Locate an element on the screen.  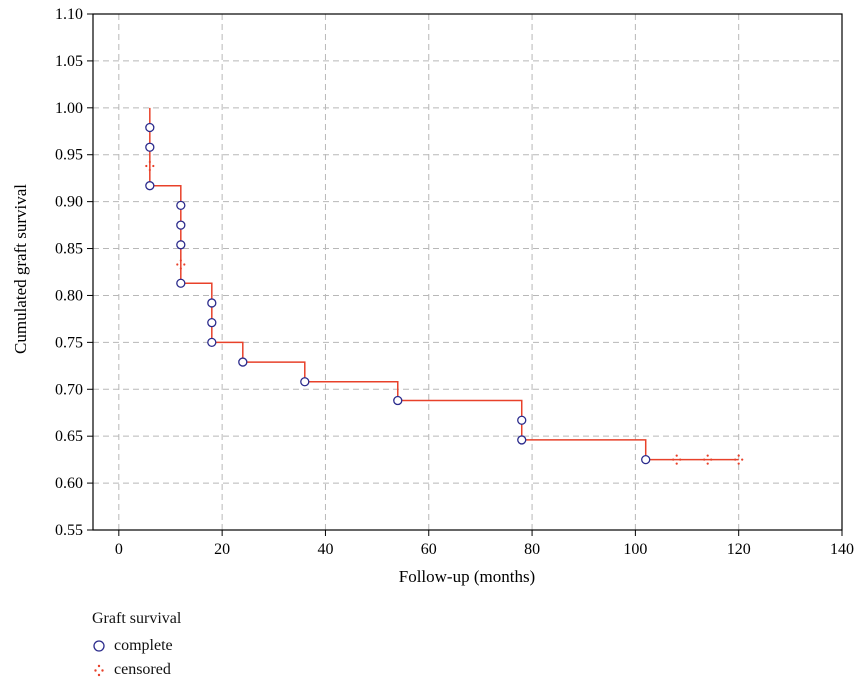
y-tick-label: 1.05 is located at coordinates (69, 61).